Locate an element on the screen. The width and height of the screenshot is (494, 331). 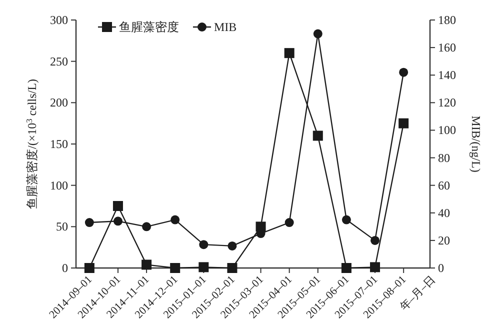
y2-tick-label: 100 is located at coordinates (447, 130).